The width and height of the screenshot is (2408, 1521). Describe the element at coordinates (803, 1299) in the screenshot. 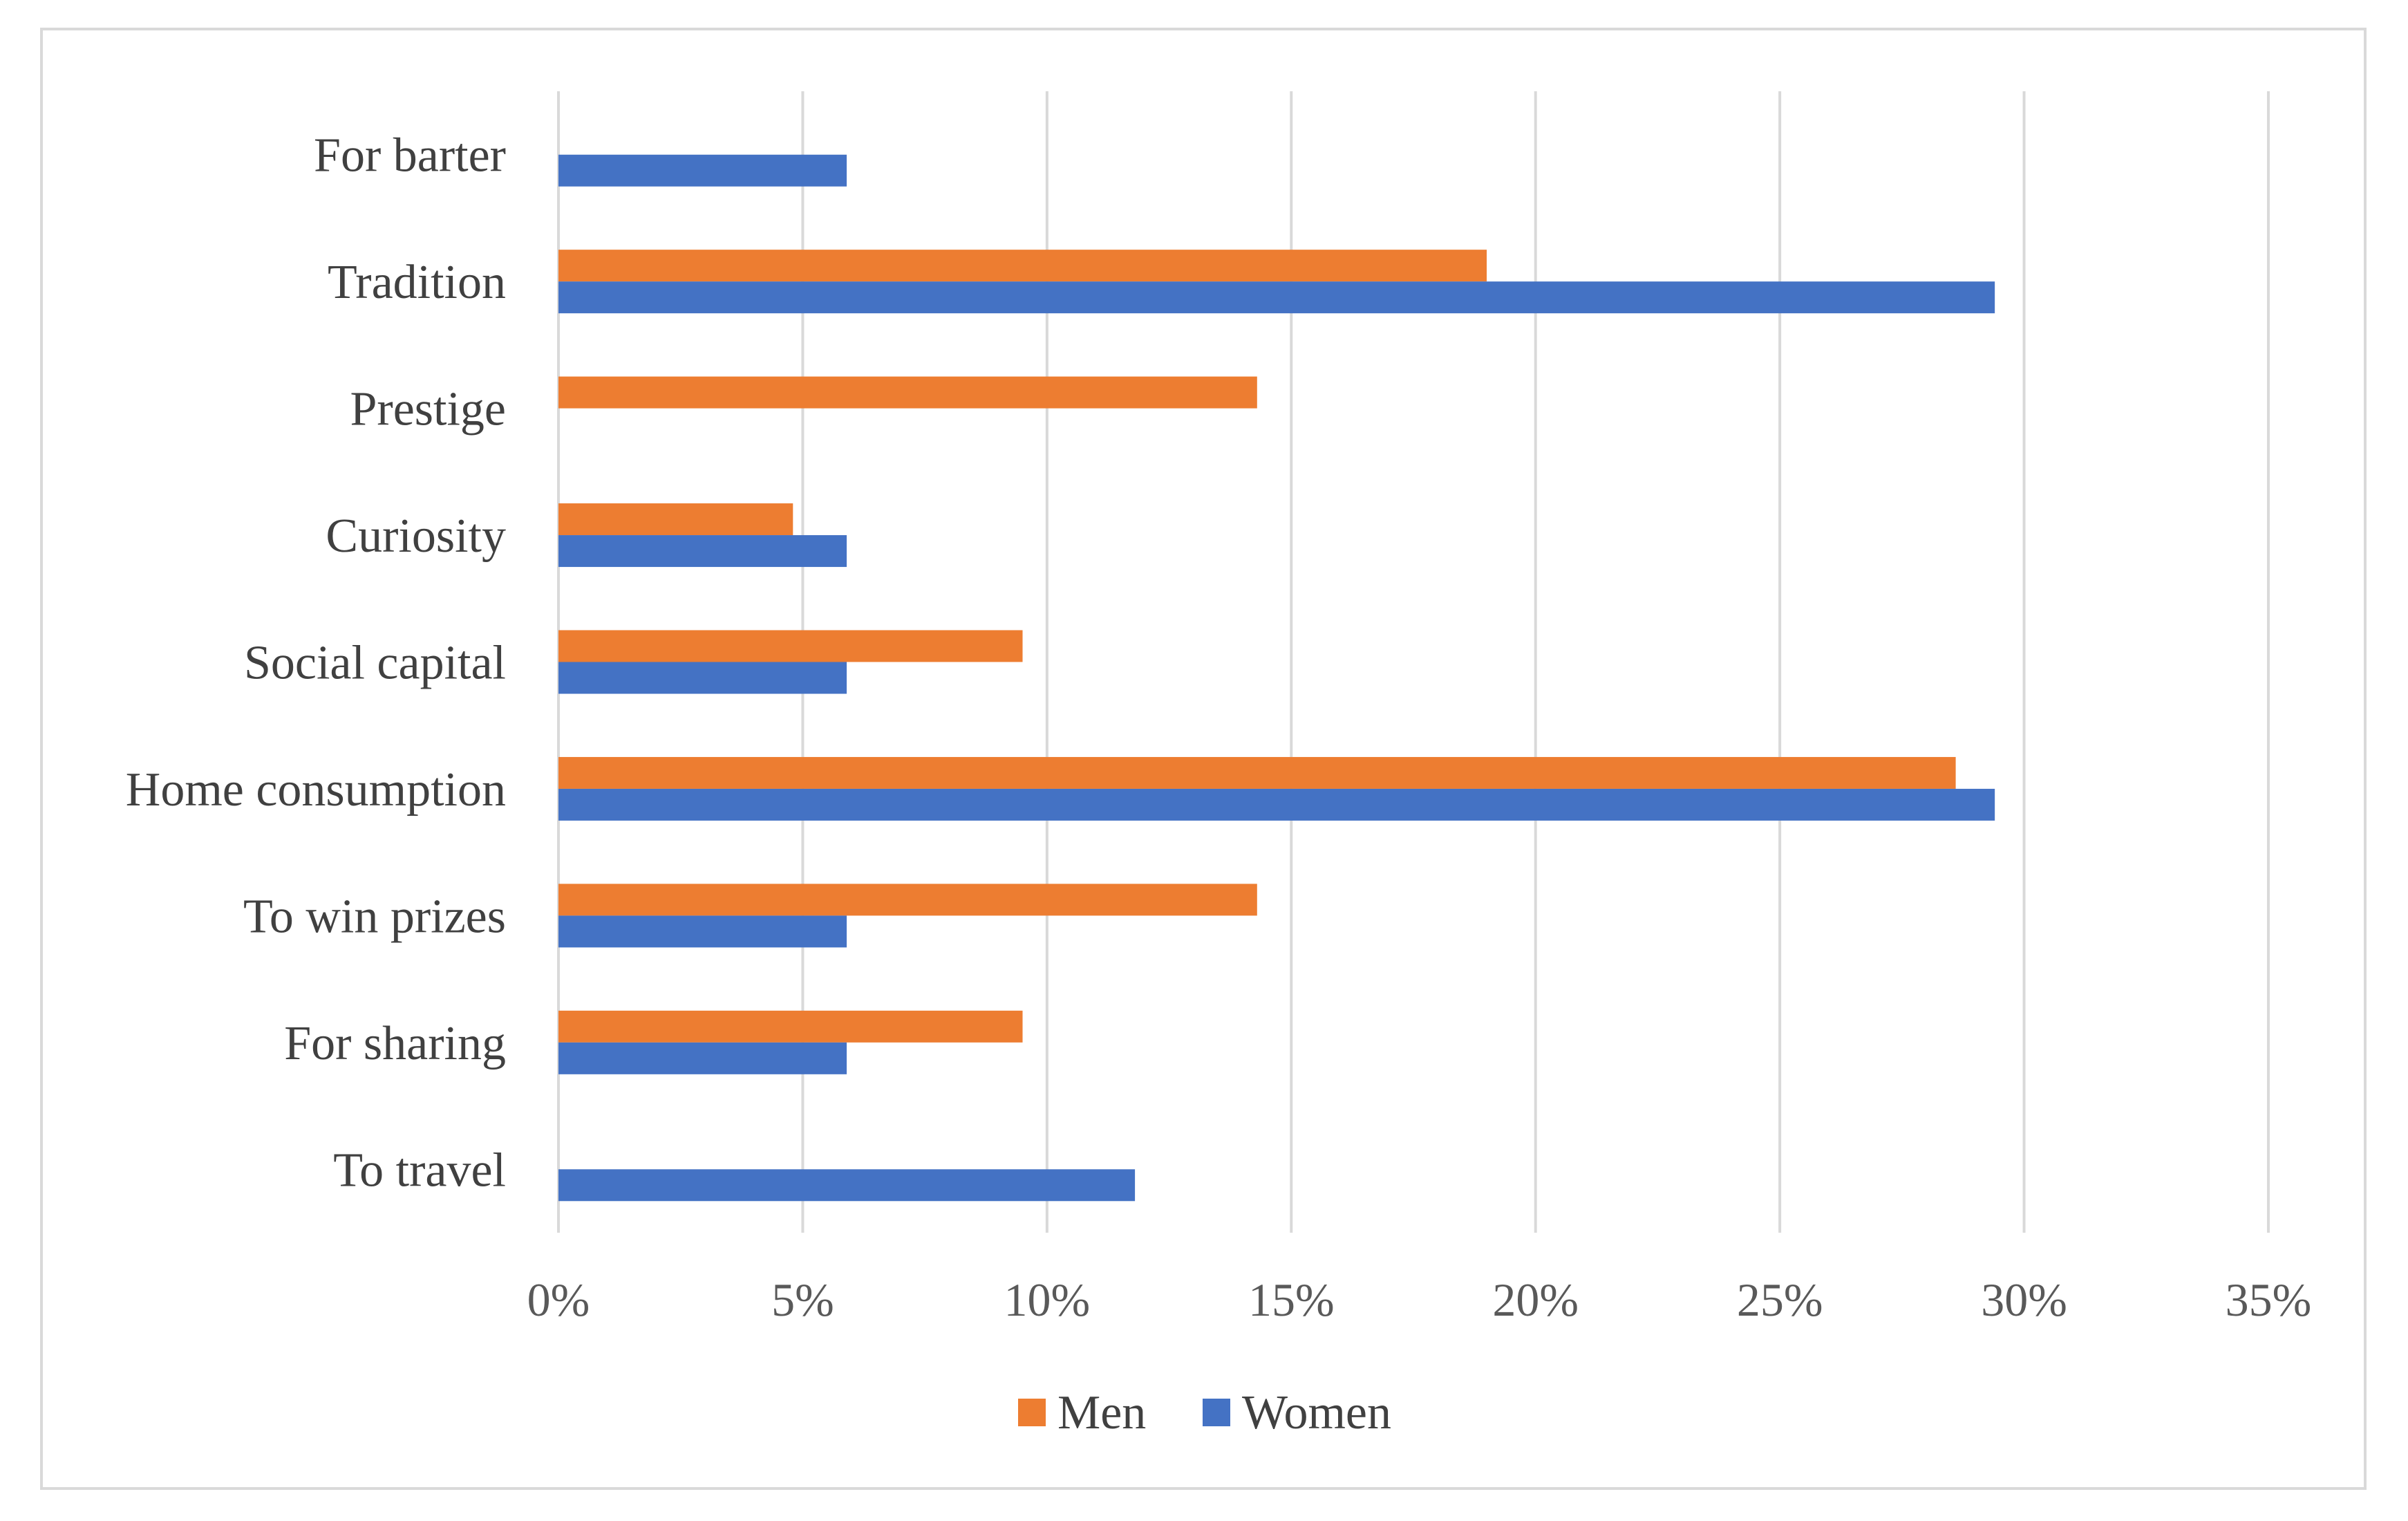

I see `x-tick-label-1: 5%` at that location.